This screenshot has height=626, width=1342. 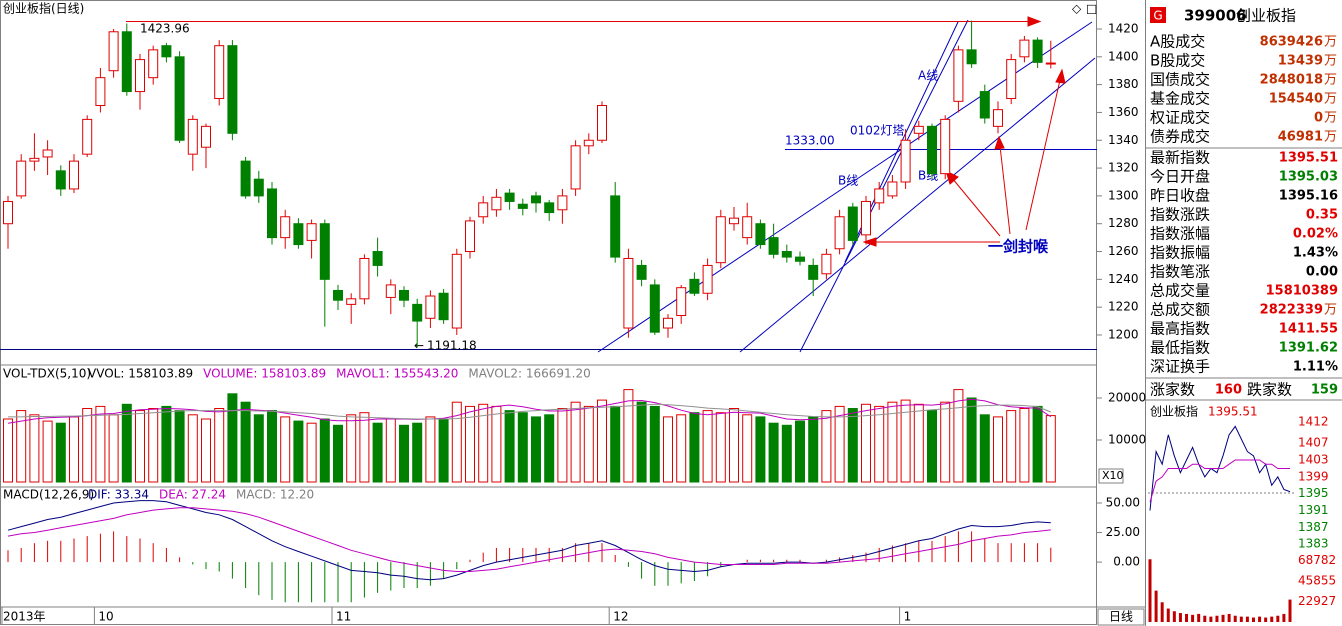 I want to click on row-value: 46981, so click(x=1300, y=137).